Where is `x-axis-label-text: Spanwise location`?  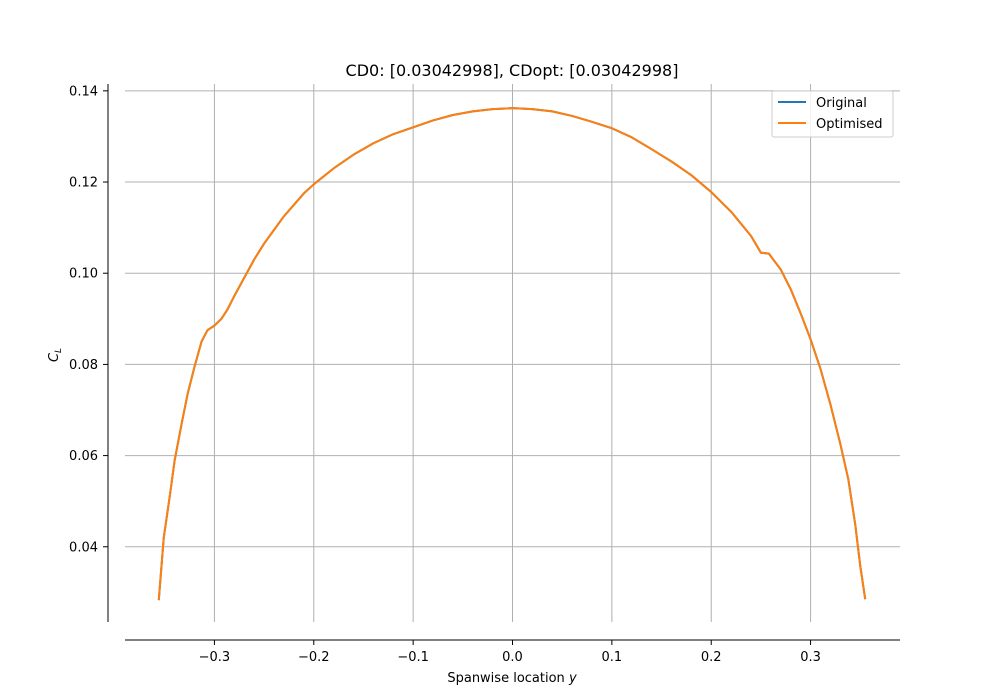 x-axis-label-text: Spanwise location is located at coordinates (505, 678).